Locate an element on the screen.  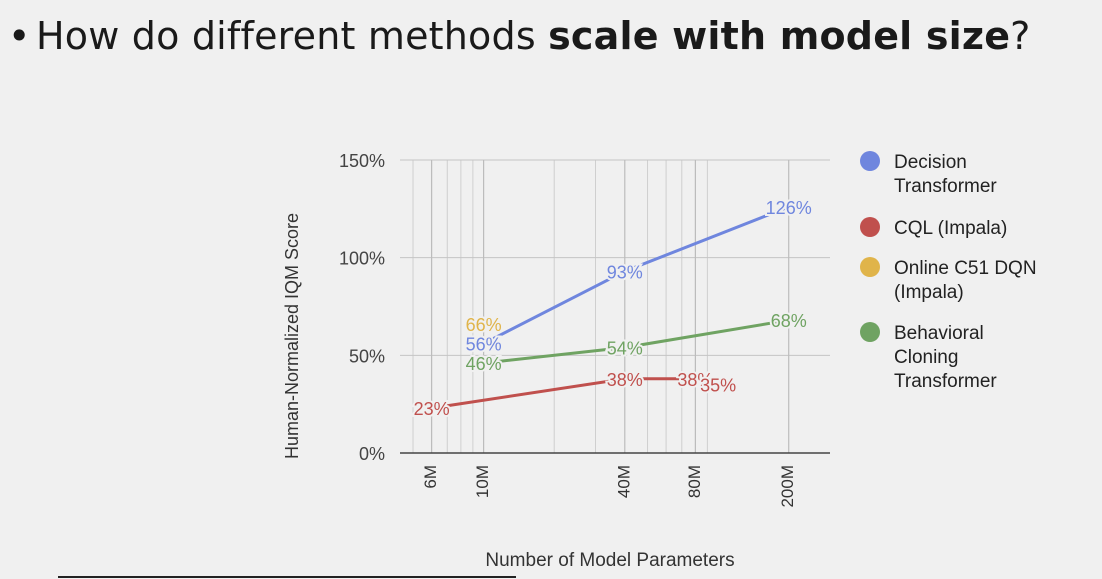
data-label: 68% is located at coordinates (789, 321).